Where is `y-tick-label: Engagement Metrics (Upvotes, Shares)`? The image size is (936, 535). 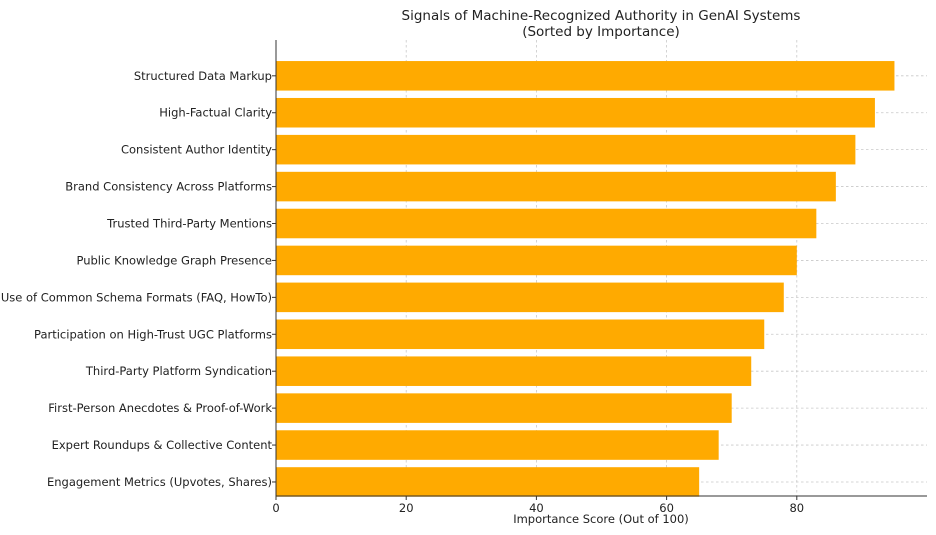
y-tick-label: Engagement Metrics (Upvotes, Shares) is located at coordinates (159, 482).